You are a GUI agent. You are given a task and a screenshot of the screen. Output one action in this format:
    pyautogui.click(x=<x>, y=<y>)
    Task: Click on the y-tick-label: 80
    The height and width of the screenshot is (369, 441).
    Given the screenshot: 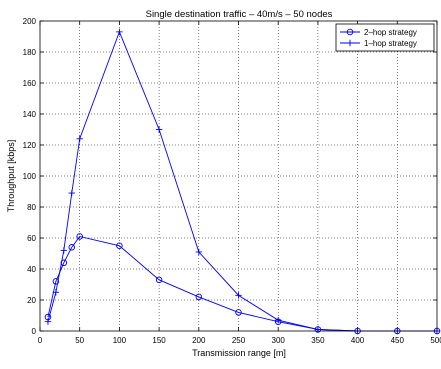 What is the action you would take?
    pyautogui.click(x=31, y=207)
    